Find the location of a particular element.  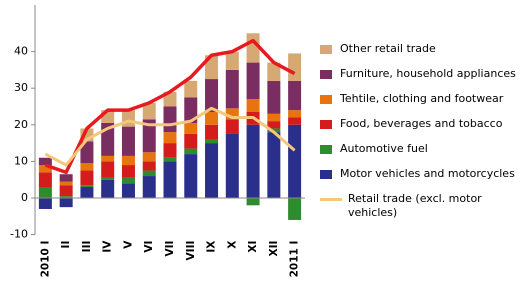

legend-item: Furniture, household appliances is located at coordinates (422, 74).